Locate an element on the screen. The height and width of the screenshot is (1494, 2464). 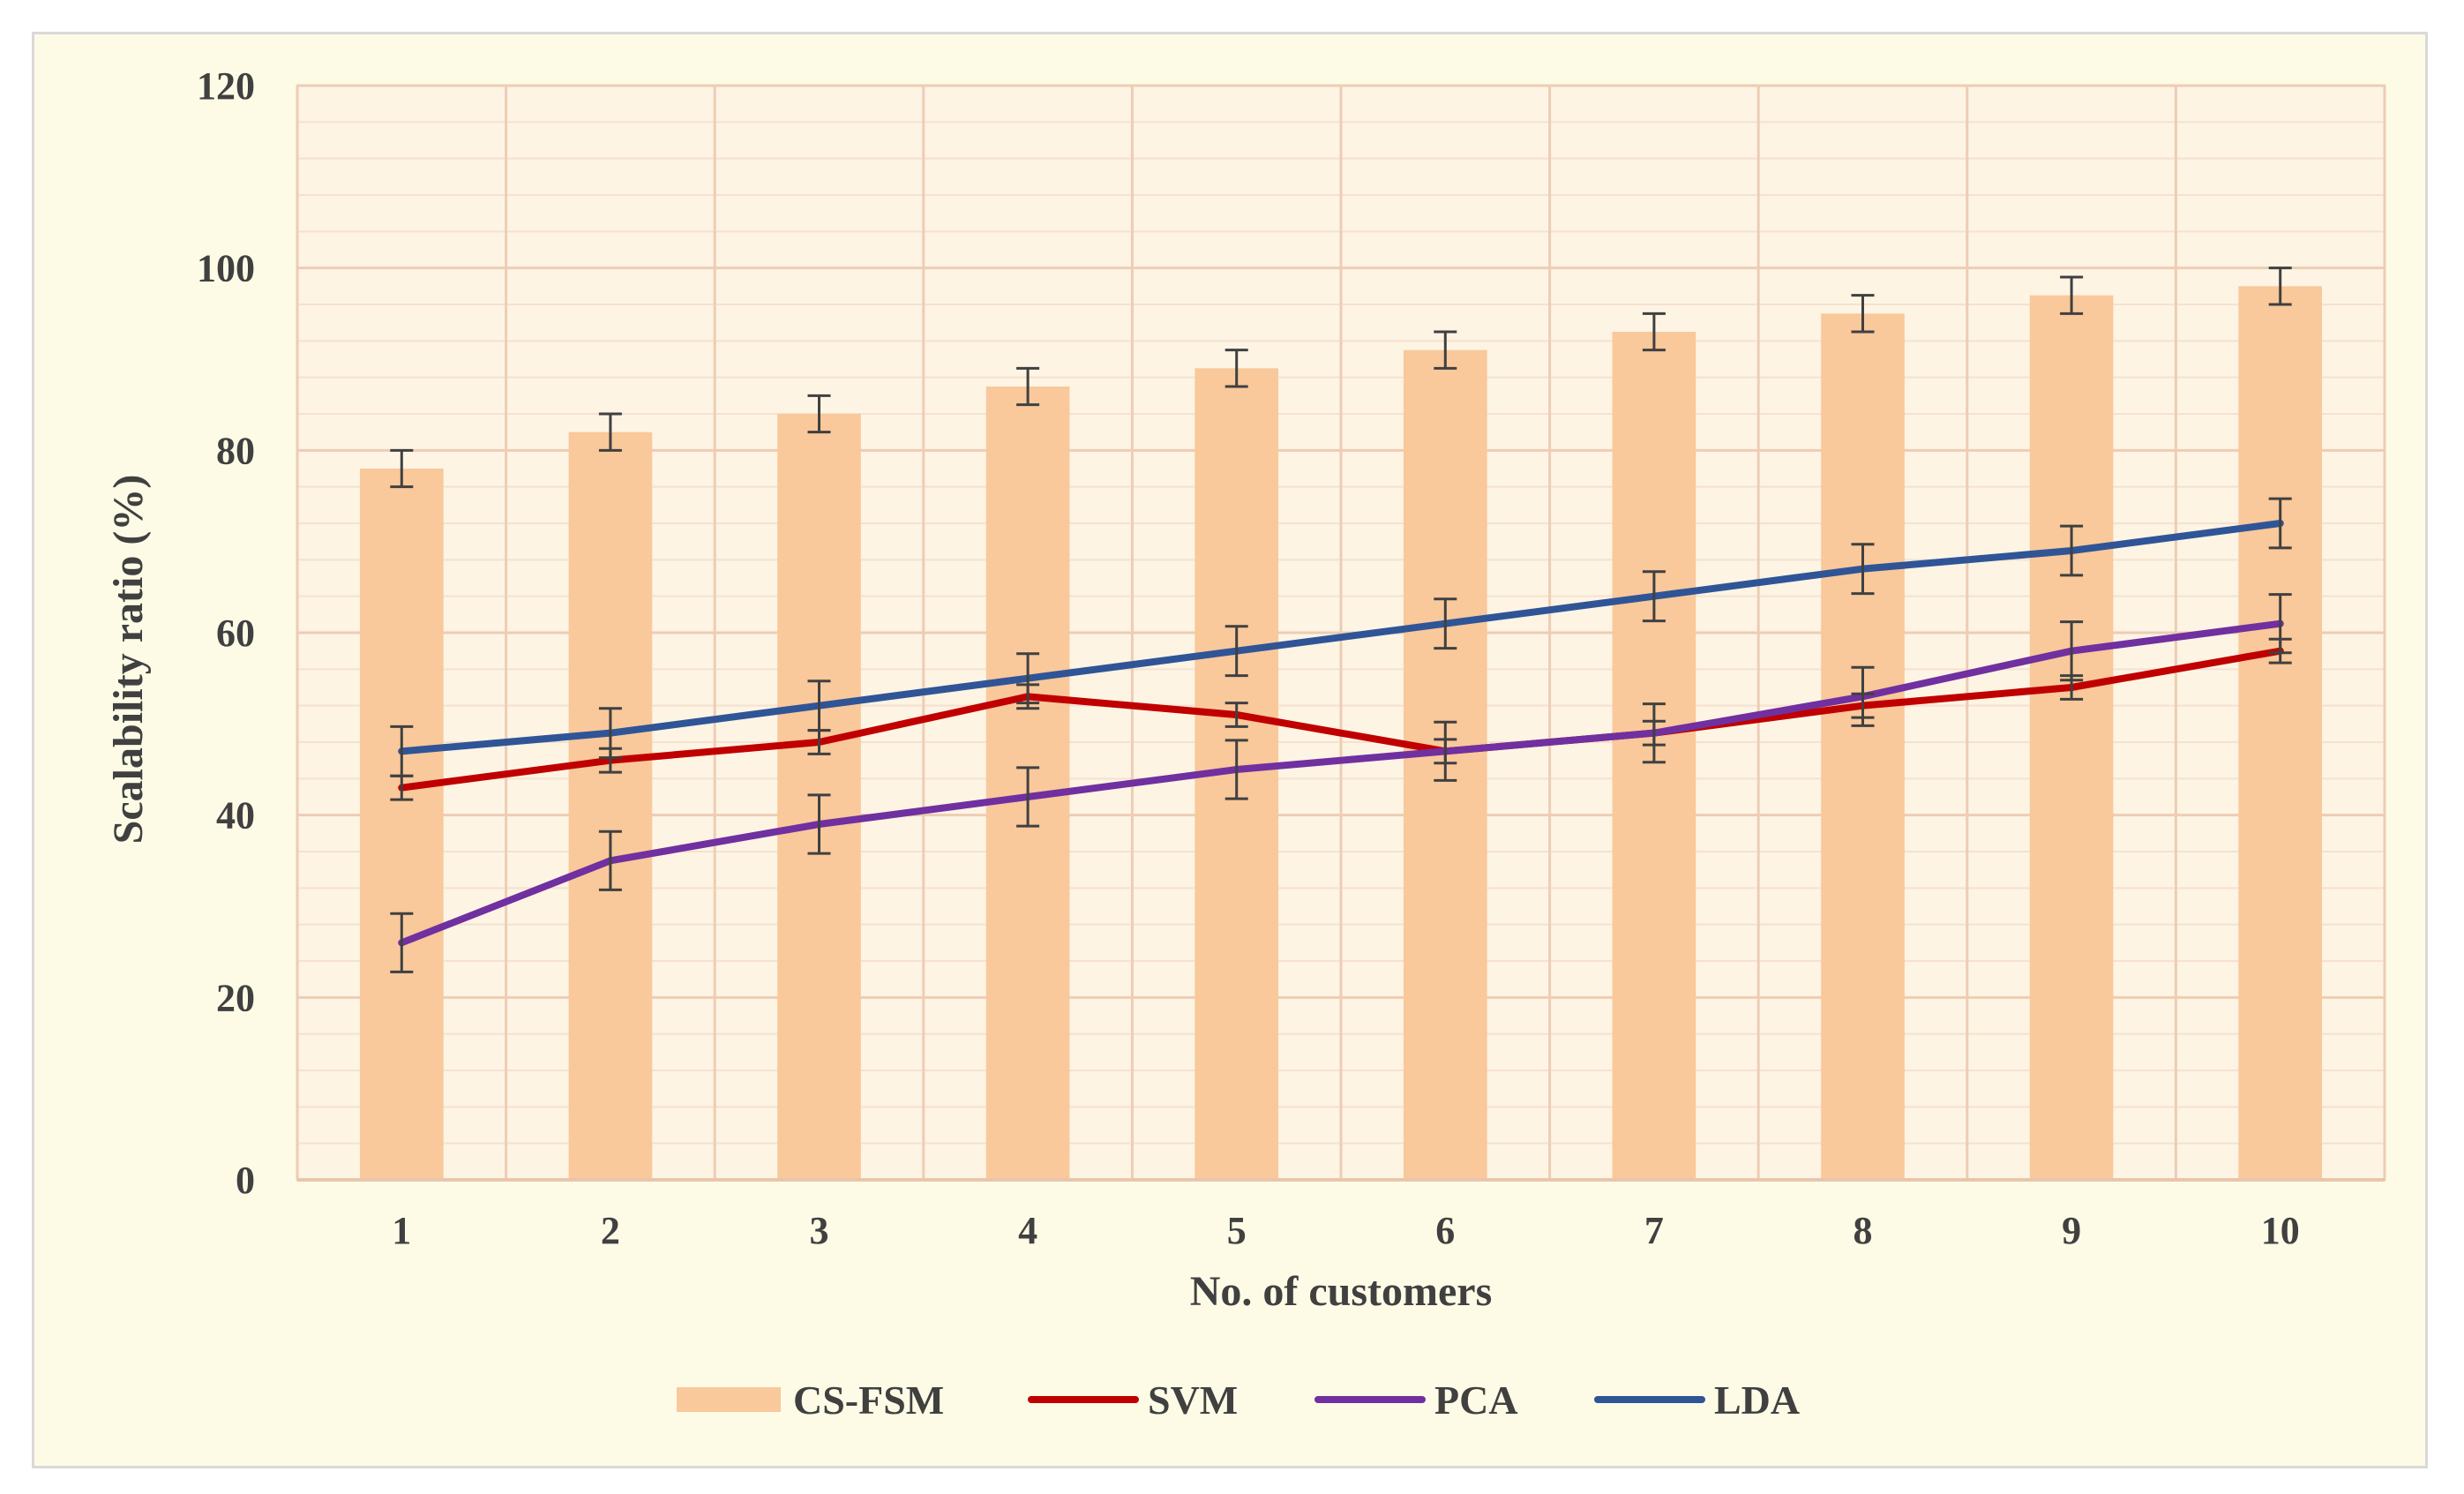
y-tick-label: 40 is located at coordinates (235, 816).